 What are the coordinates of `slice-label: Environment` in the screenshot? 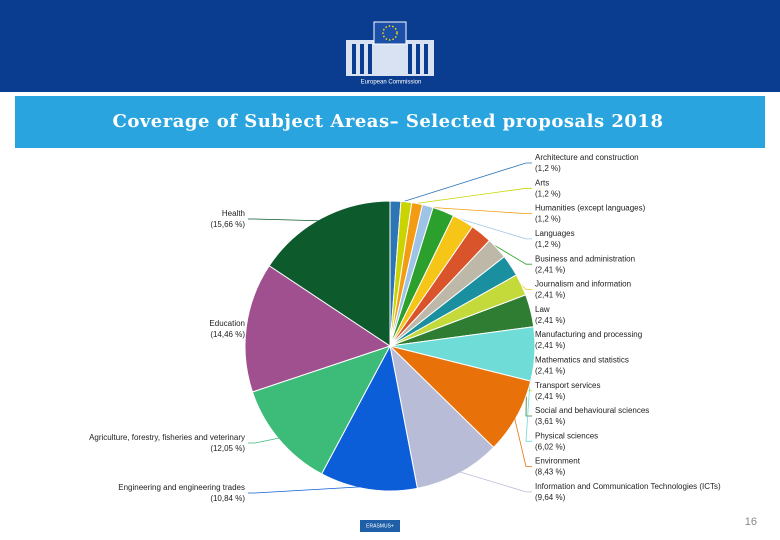 It's located at (558, 461).